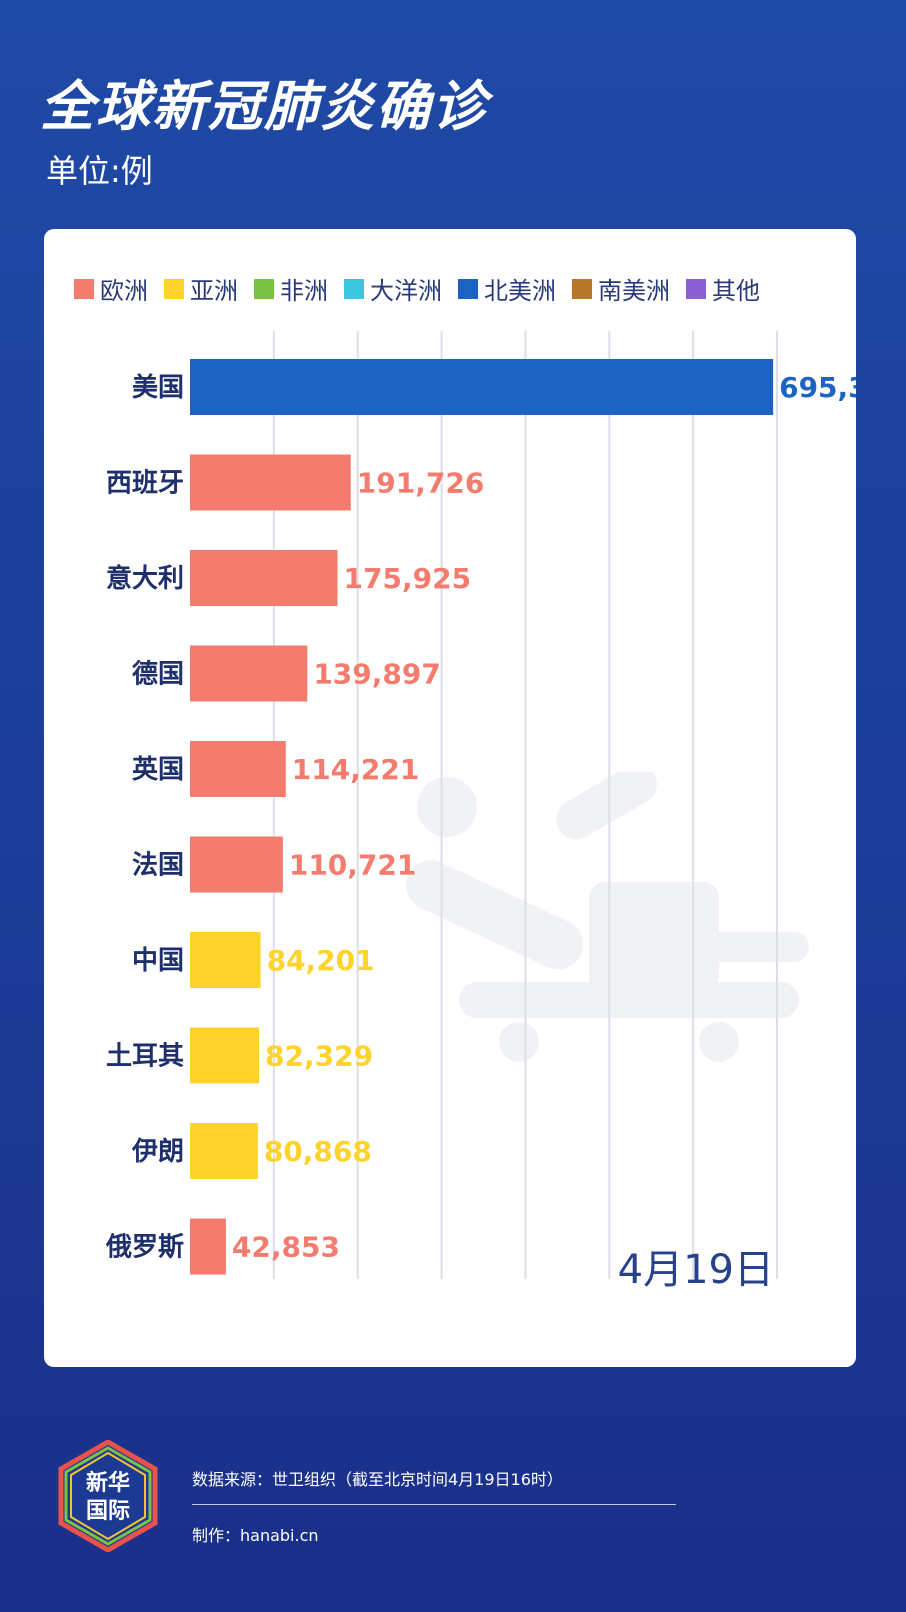 This screenshot has width=906, height=1612. What do you see at coordinates (158, 866) in the screenshot?
I see `category-label: 法国` at bounding box center [158, 866].